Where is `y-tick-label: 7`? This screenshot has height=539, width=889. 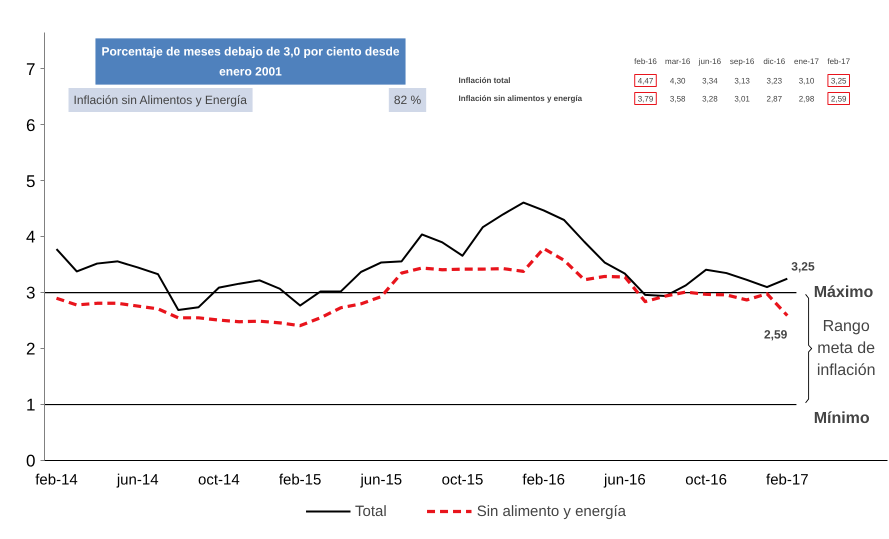
y-tick-label: 7 is located at coordinates (31, 69).